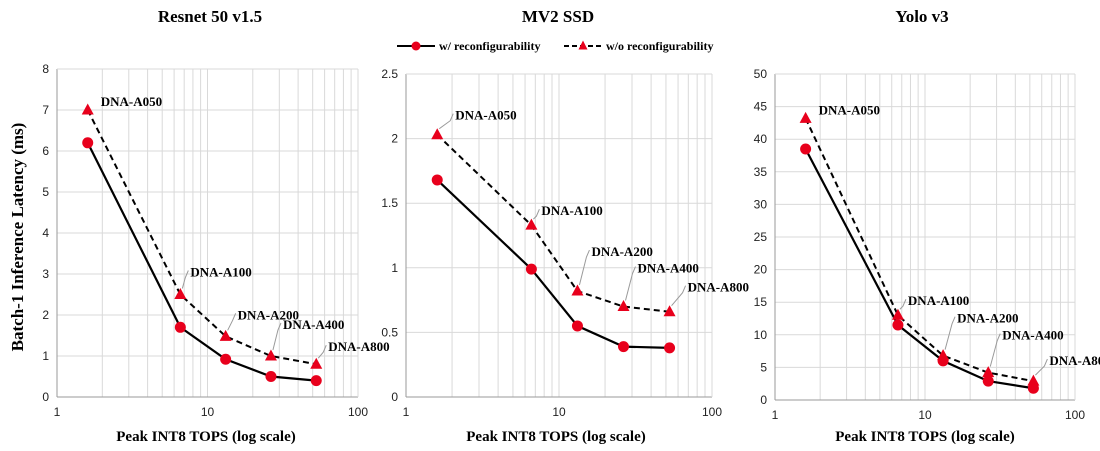 This screenshot has width=1100, height=451. What do you see at coordinates (583, 45) in the screenshot?
I see `legend-marker-without` at bounding box center [583, 45].